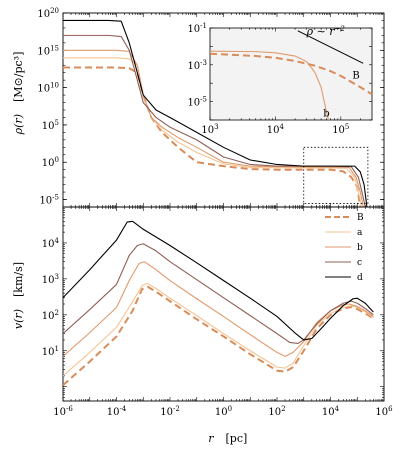 The width and height of the screenshot is (415, 457). What do you see at coordinates (50, 162) in the screenshot?
I see `density-y-tick-label-4: 10⁰` at bounding box center [50, 162].